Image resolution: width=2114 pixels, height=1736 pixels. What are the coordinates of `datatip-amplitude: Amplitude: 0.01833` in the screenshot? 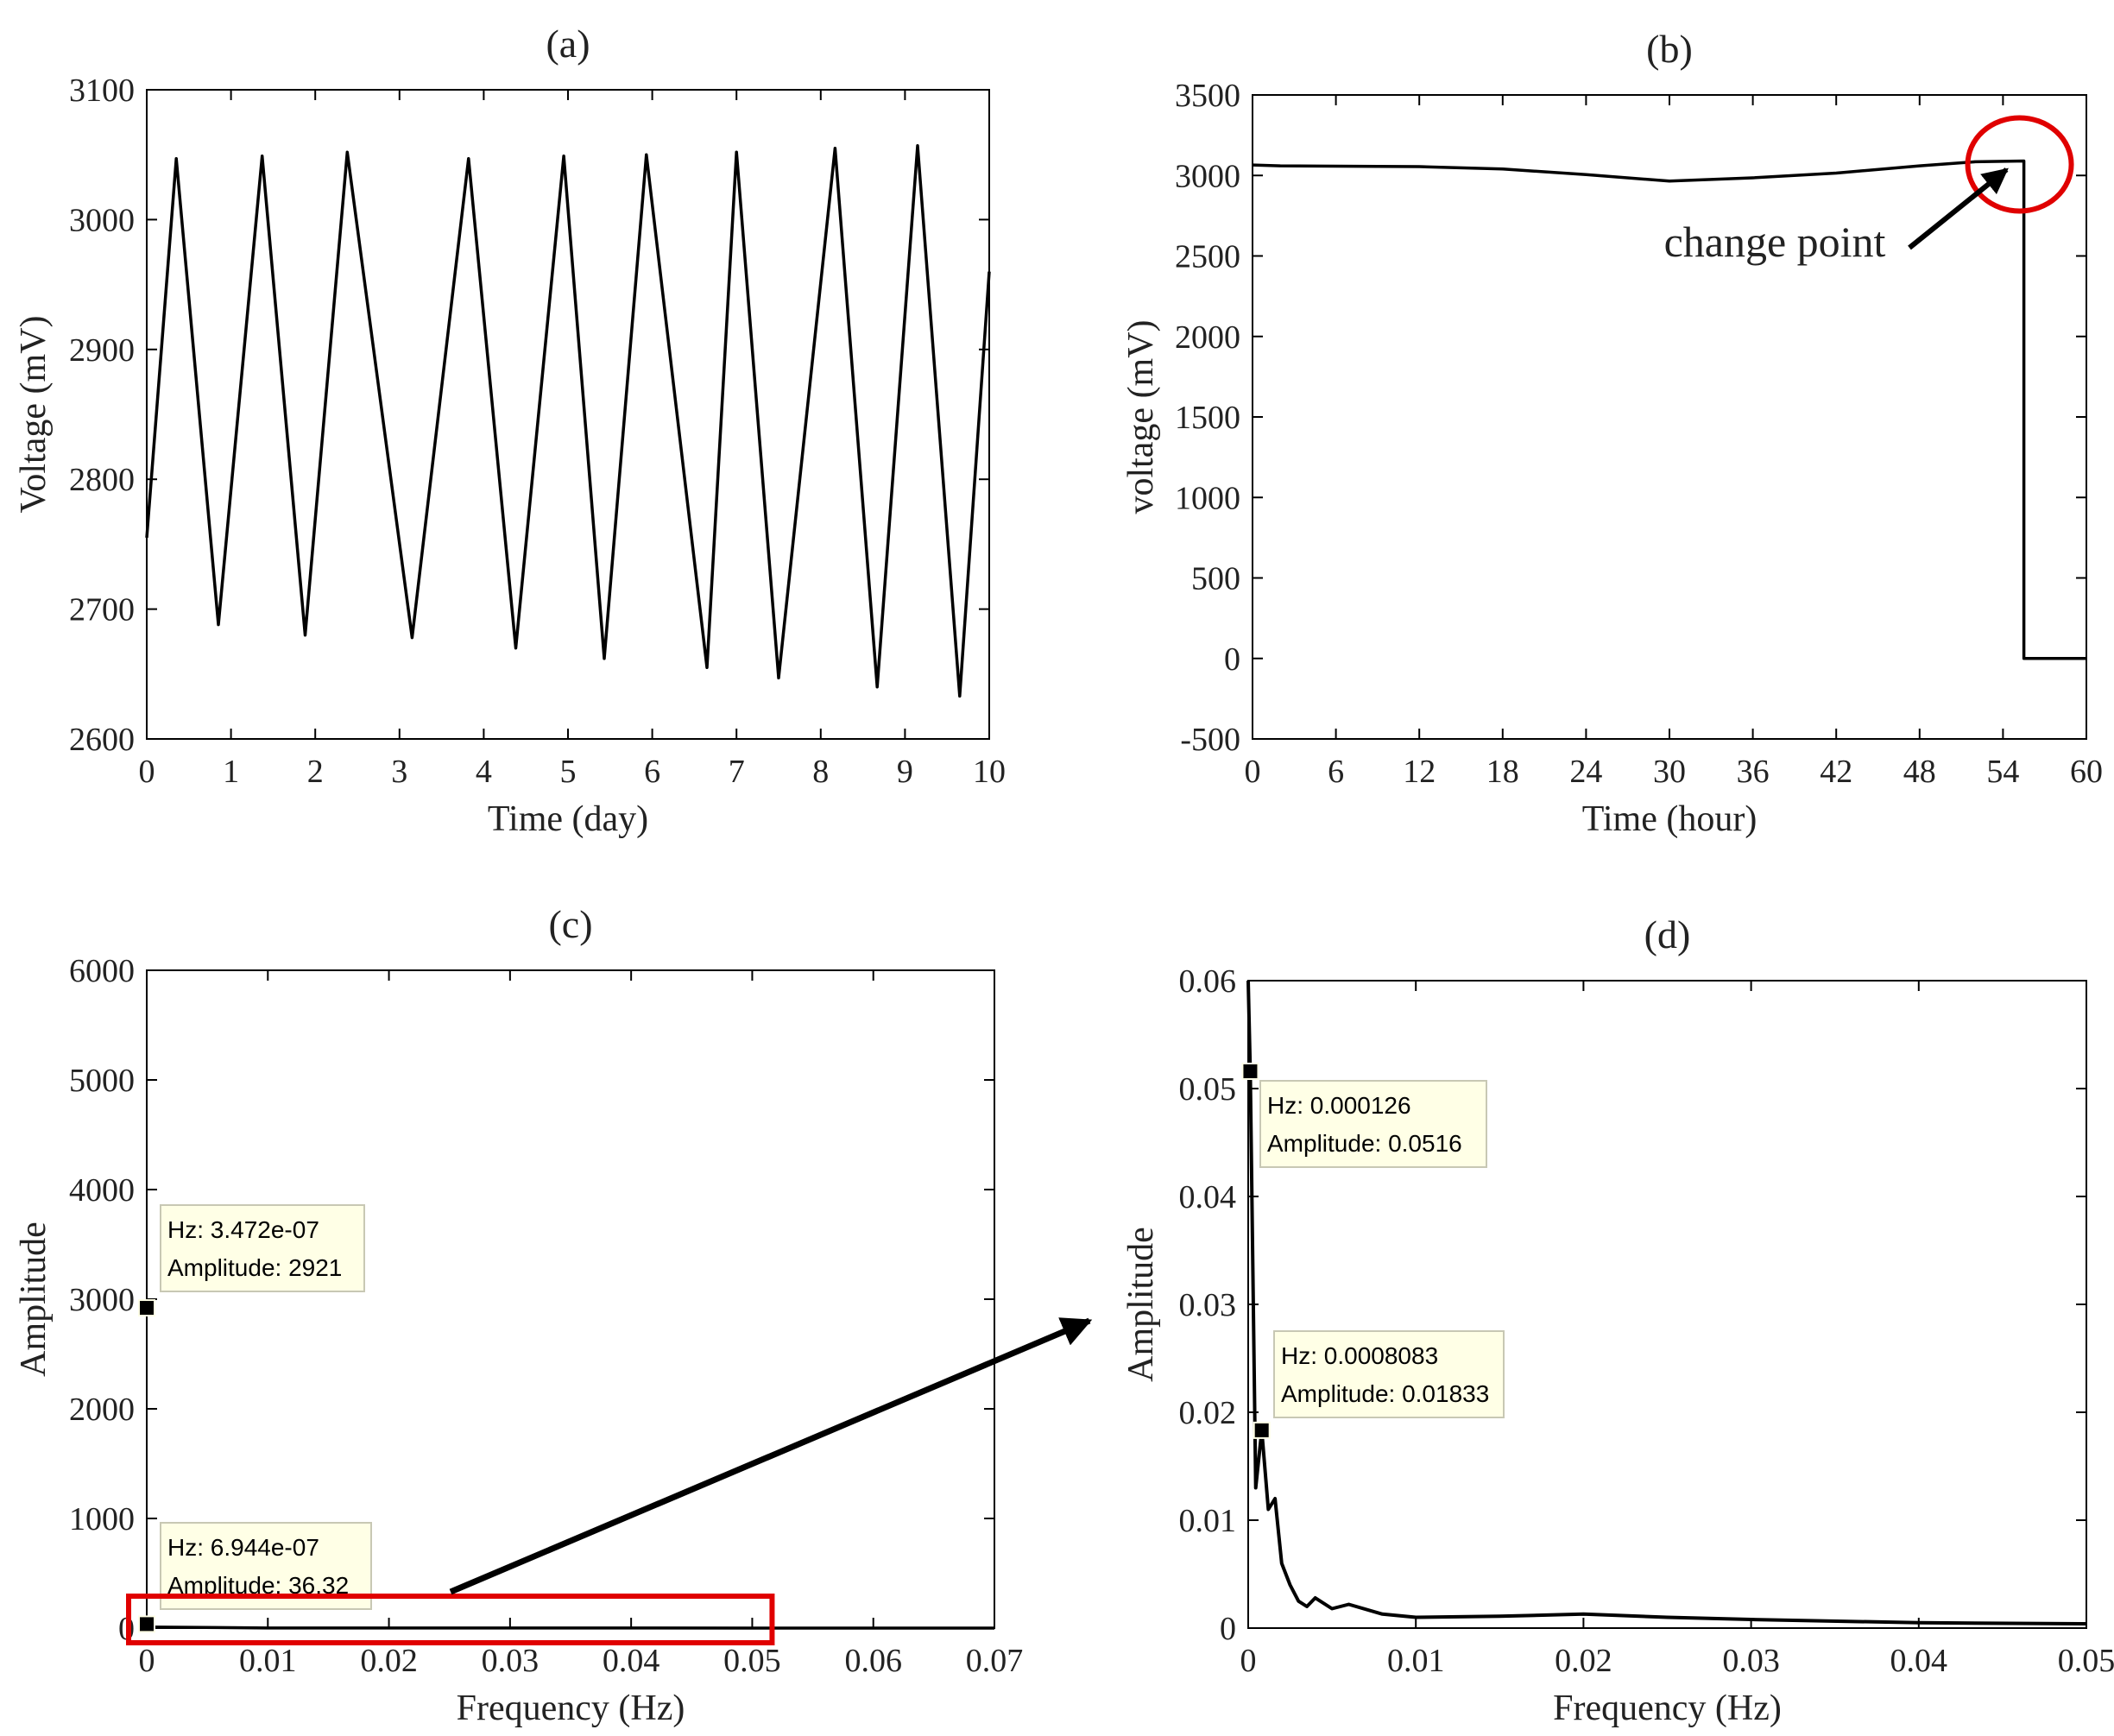 It's located at (1385, 1393).